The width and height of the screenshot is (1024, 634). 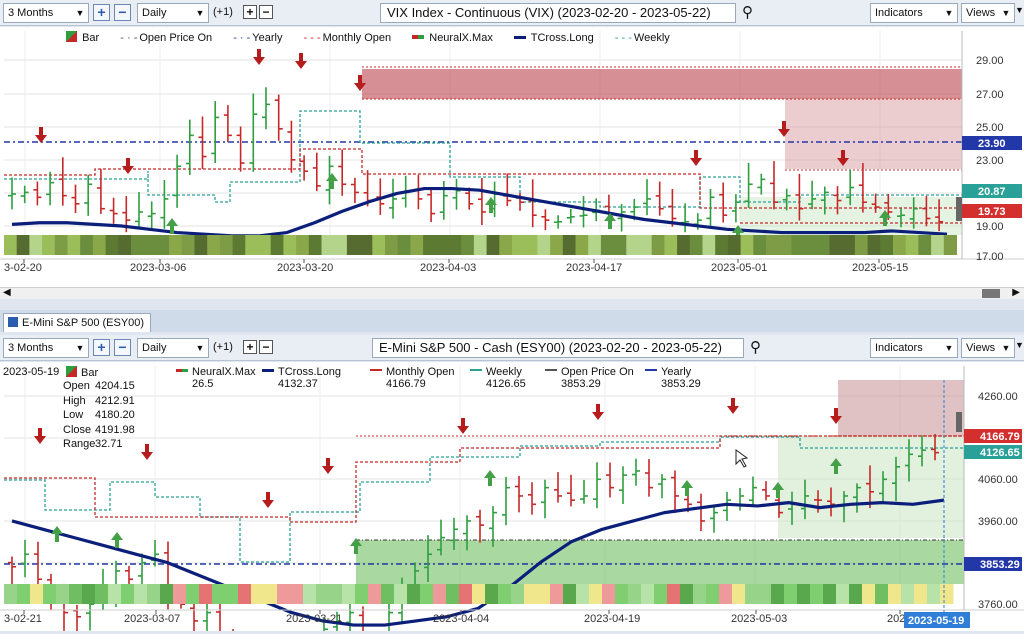 I want to click on ohlc-row: Open 4204.15, so click(x=99, y=386).